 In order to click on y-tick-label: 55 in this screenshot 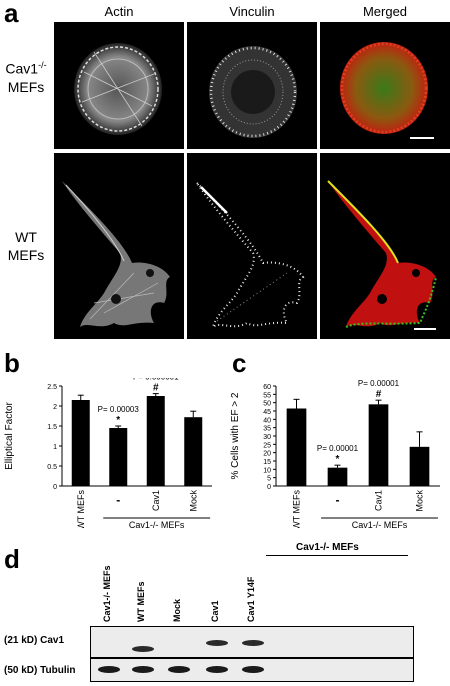, I will do `click(267, 395)`.